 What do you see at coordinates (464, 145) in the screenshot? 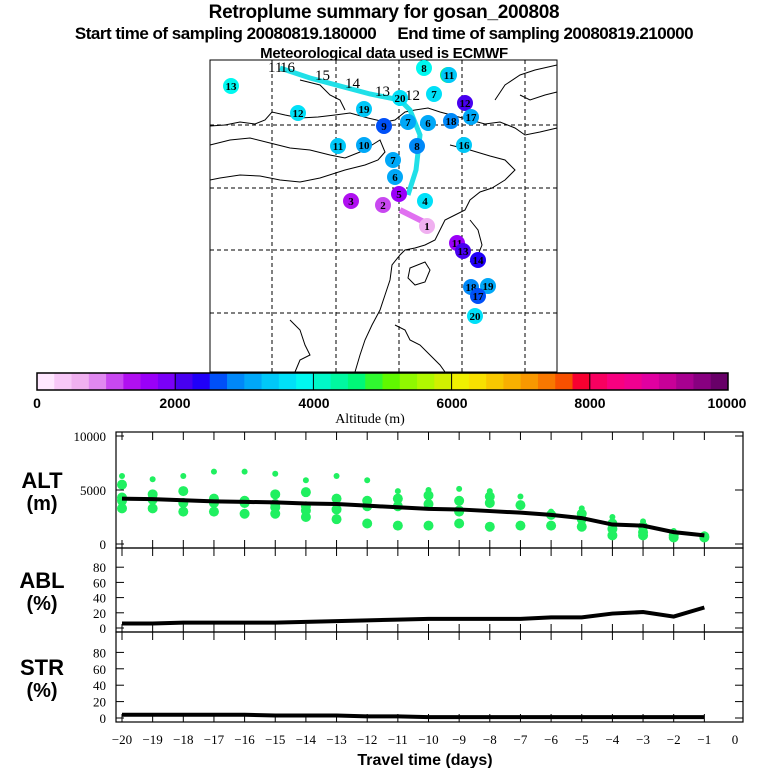
I see `trajectory-point: 16` at bounding box center [464, 145].